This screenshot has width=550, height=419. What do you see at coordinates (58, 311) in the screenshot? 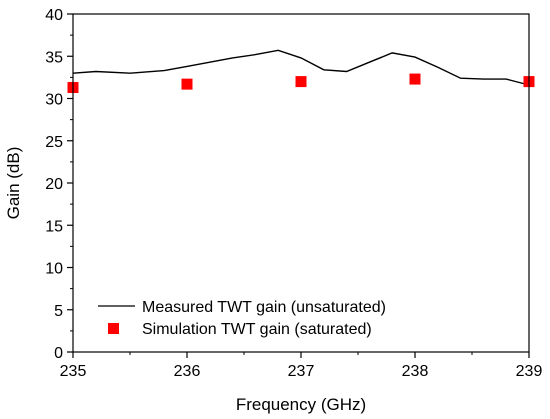
I see `y-tick-label: 5` at bounding box center [58, 311].